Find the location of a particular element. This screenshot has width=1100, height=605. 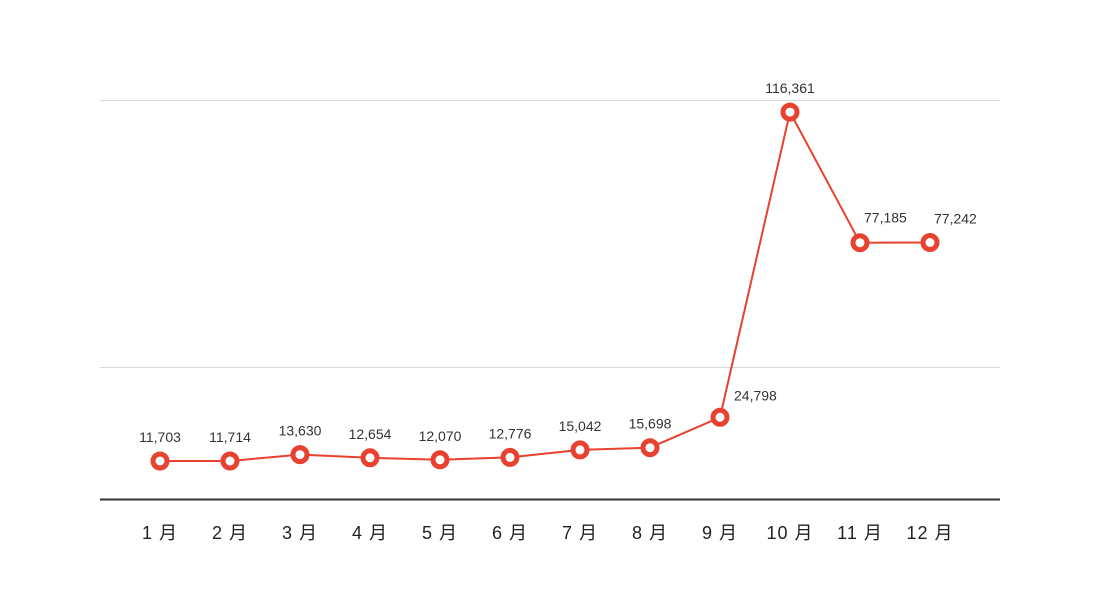

x-tick-label: 12 月 is located at coordinates (929, 533).